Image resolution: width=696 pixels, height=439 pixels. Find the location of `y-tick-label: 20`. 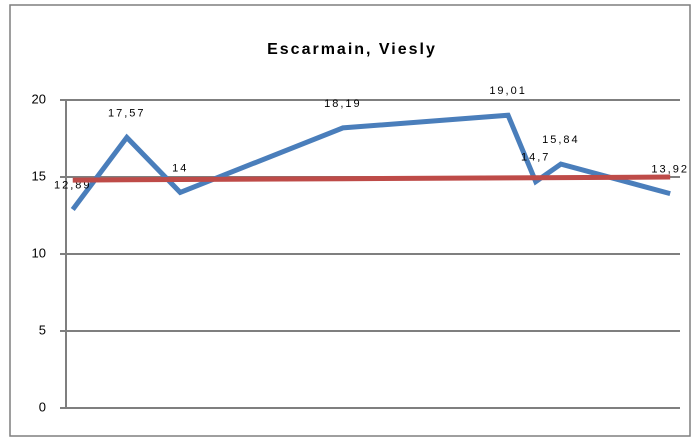

y-tick-label: 20 is located at coordinates (39, 98).